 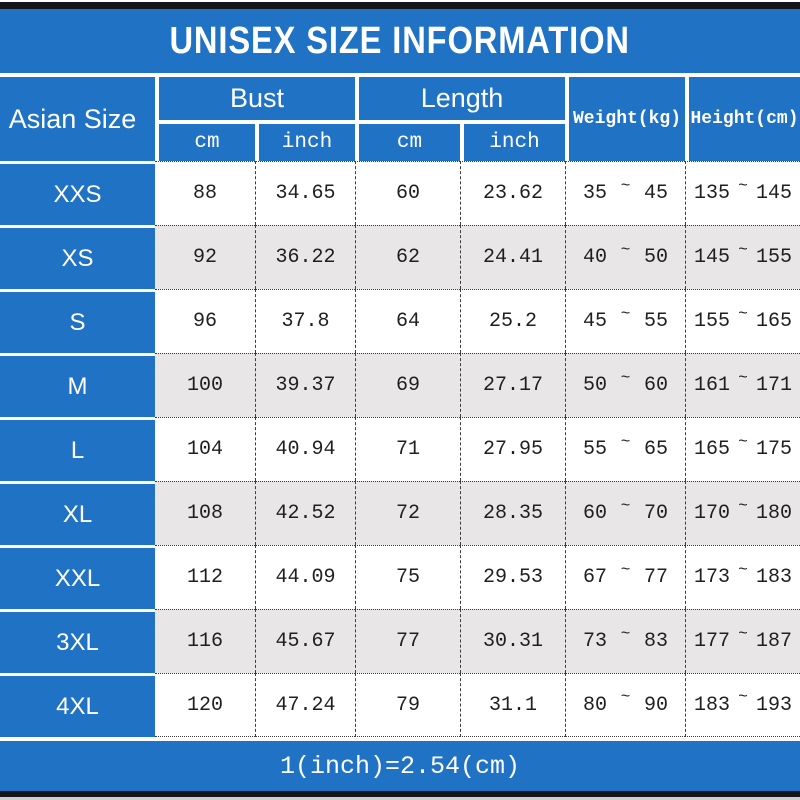 I want to click on height-range-inner: 161 ~171, so click(x=743, y=383).